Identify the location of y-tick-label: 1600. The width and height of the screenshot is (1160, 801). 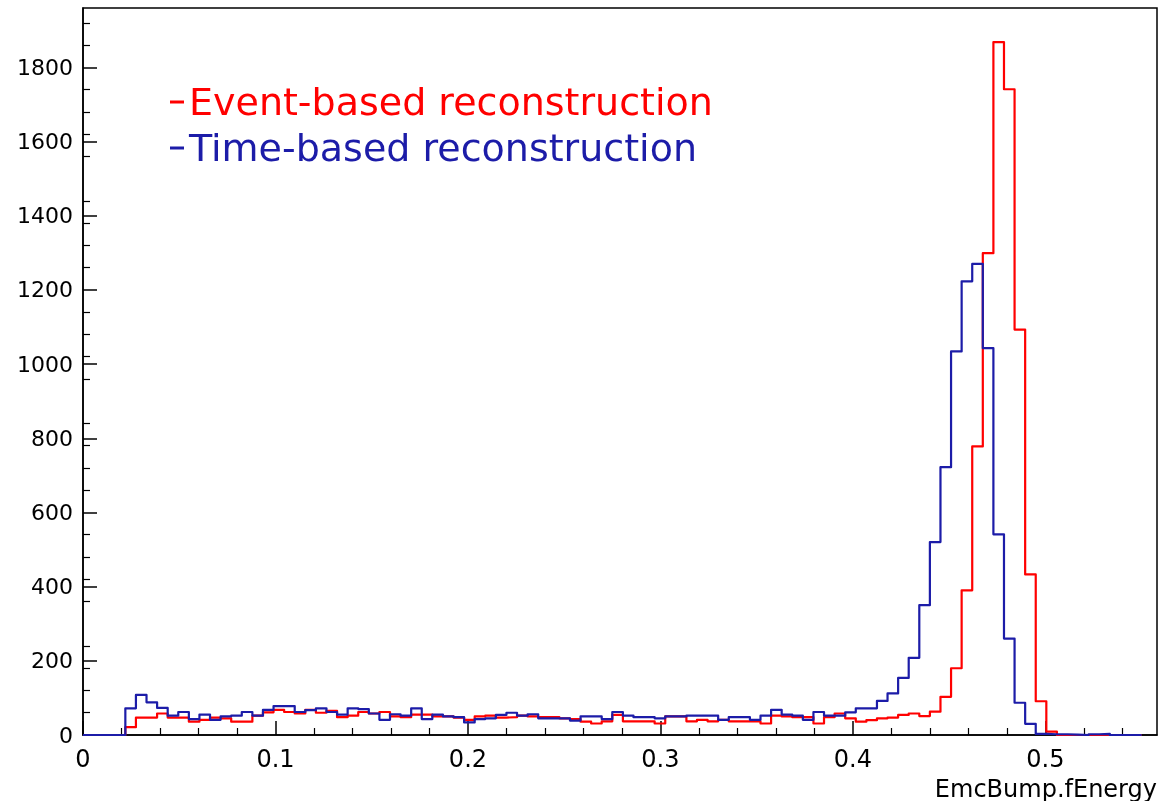
(45, 142).